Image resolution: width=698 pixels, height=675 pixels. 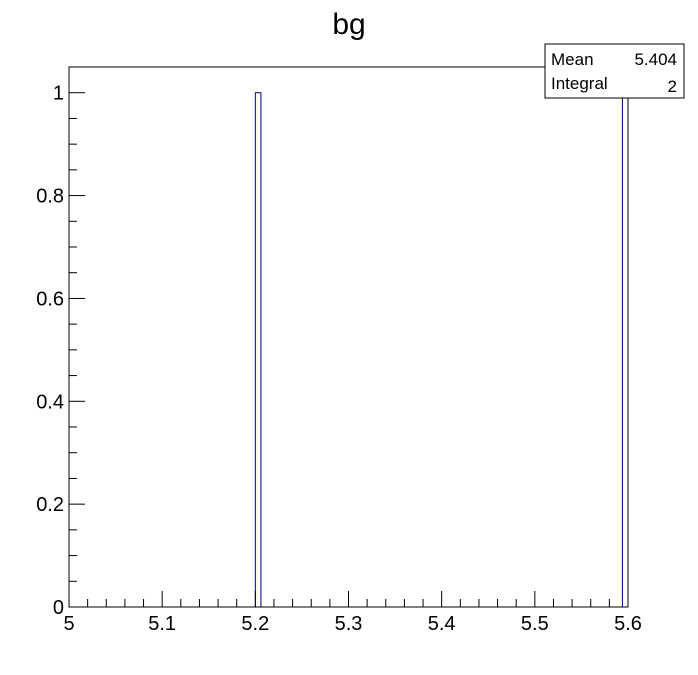 What do you see at coordinates (50, 402) in the screenshot?
I see `y-tick-label: 0.4` at bounding box center [50, 402].